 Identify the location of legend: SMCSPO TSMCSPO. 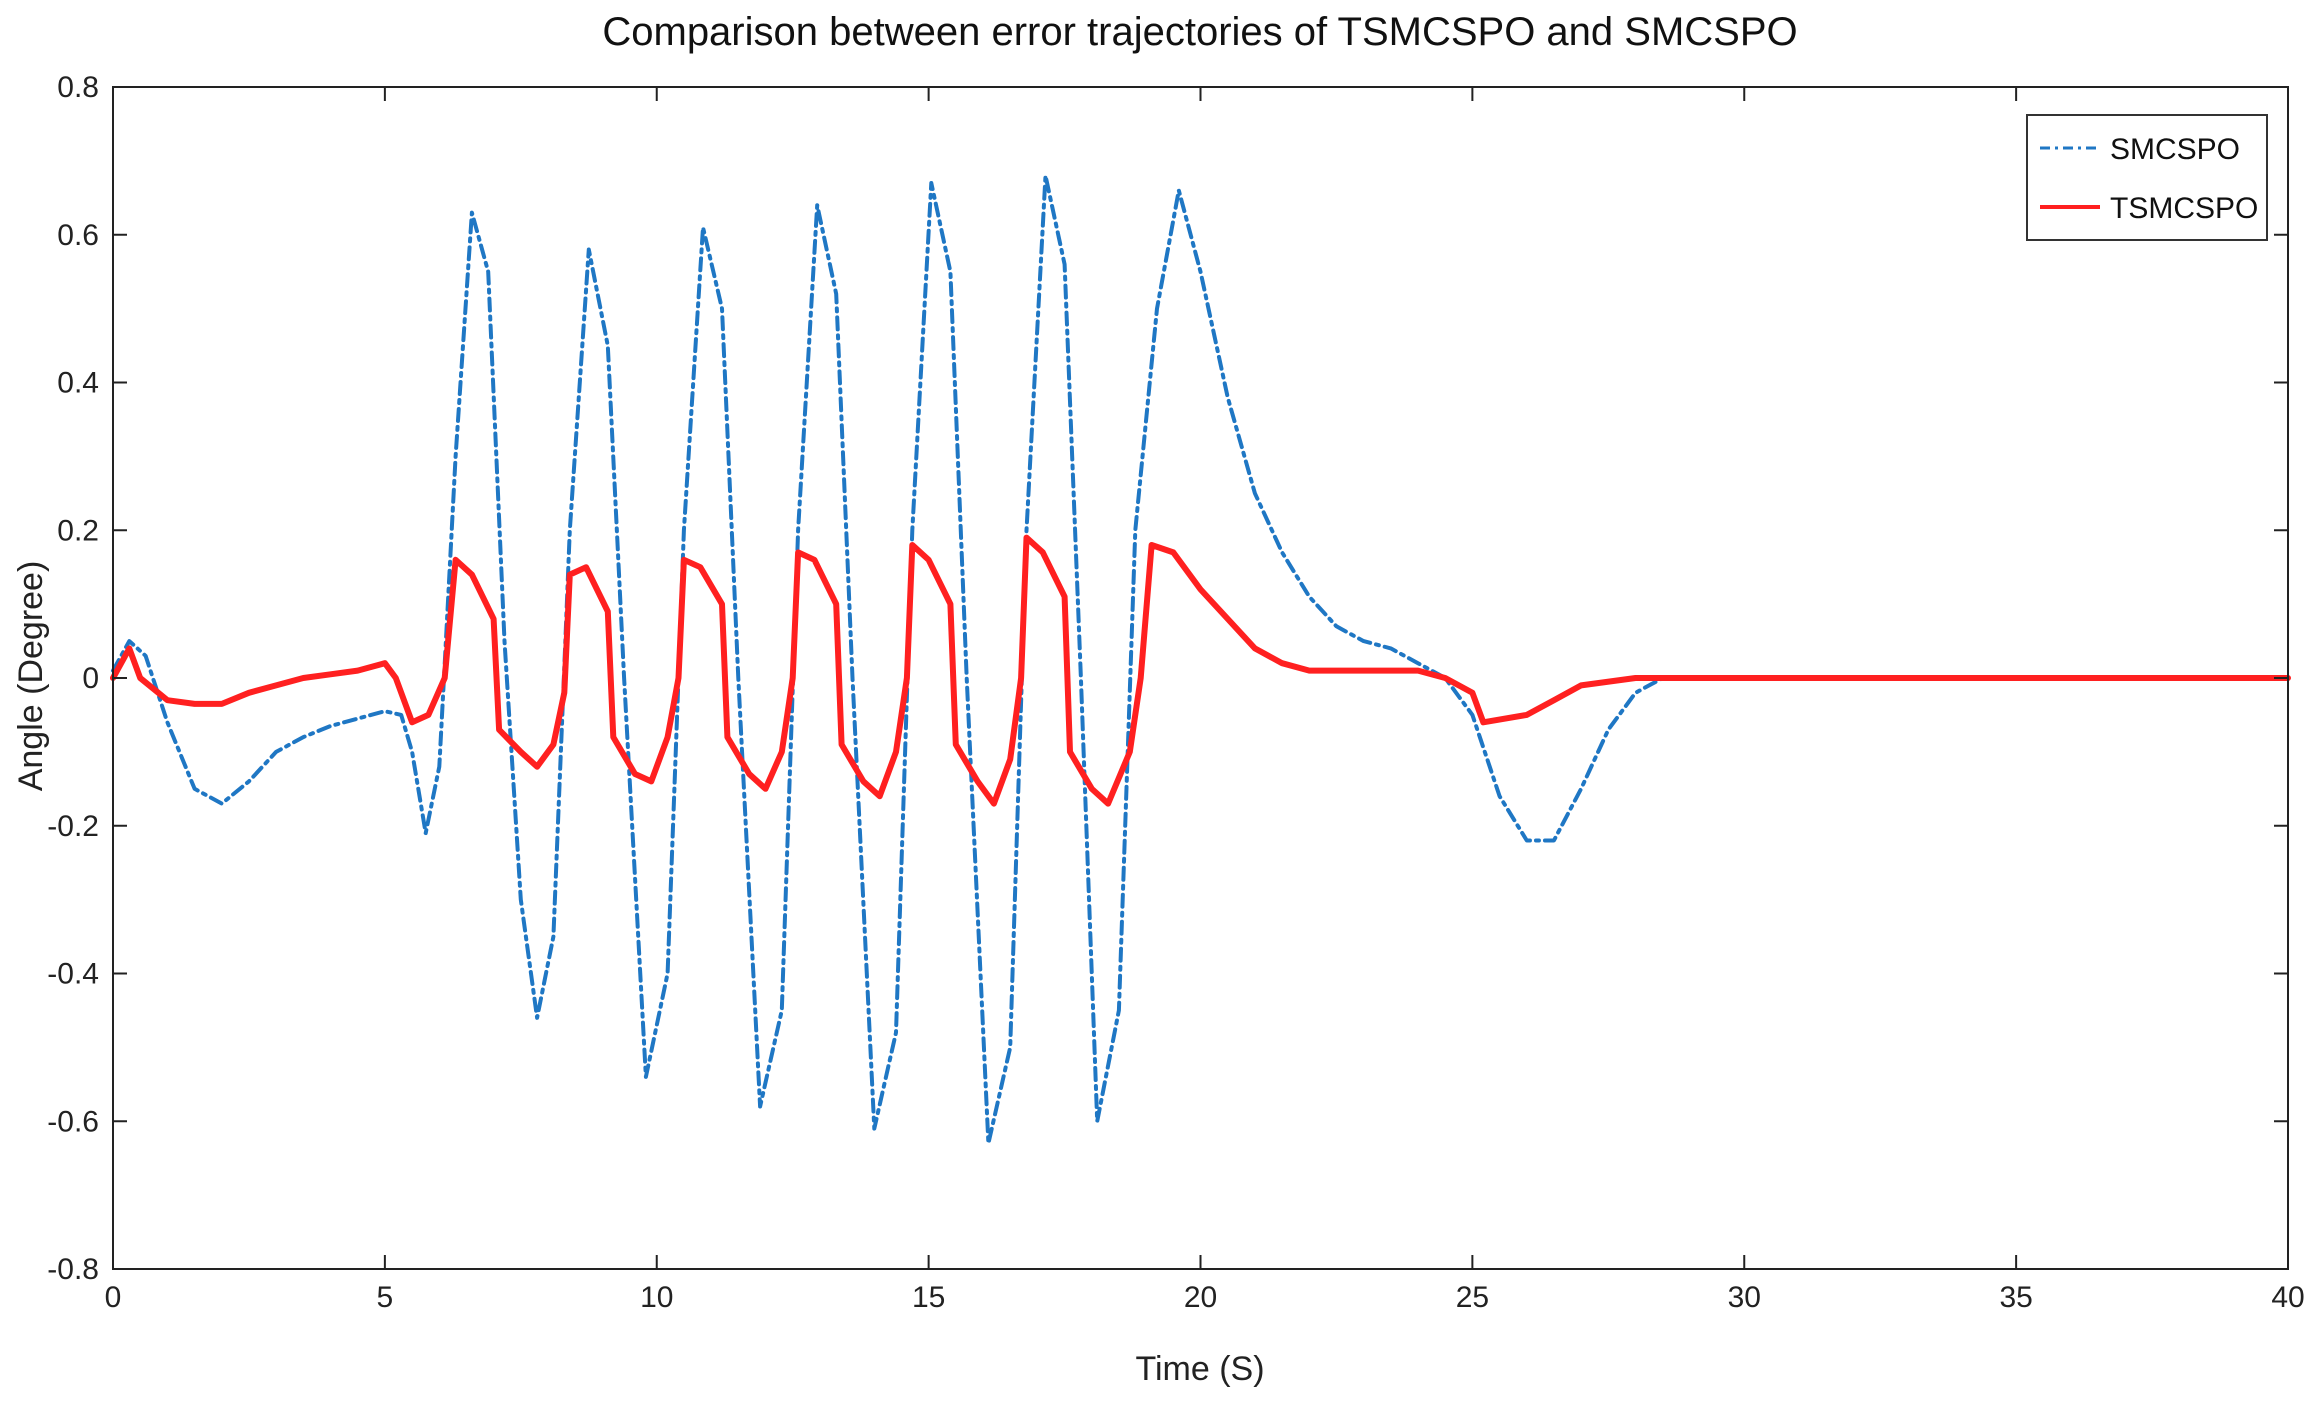
(2147, 177).